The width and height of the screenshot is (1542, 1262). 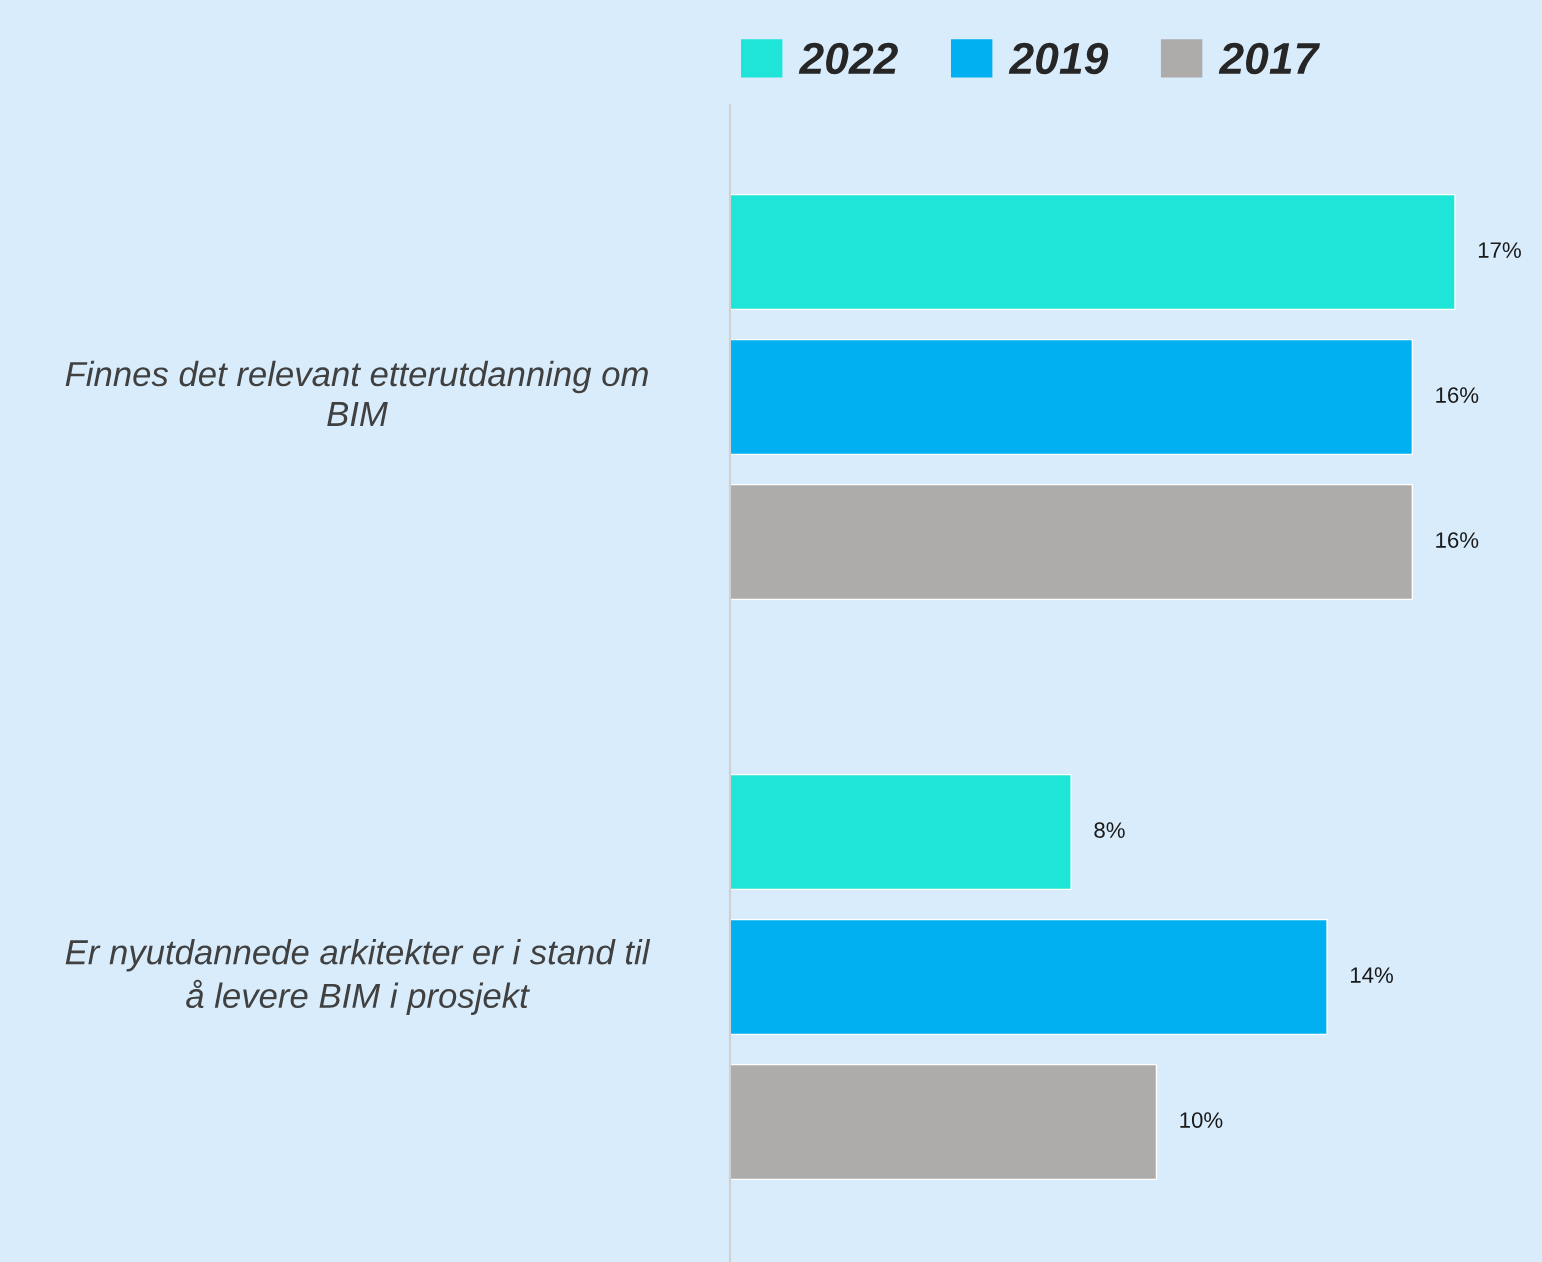 I want to click on data-label: 8%, so click(x=1109, y=830).